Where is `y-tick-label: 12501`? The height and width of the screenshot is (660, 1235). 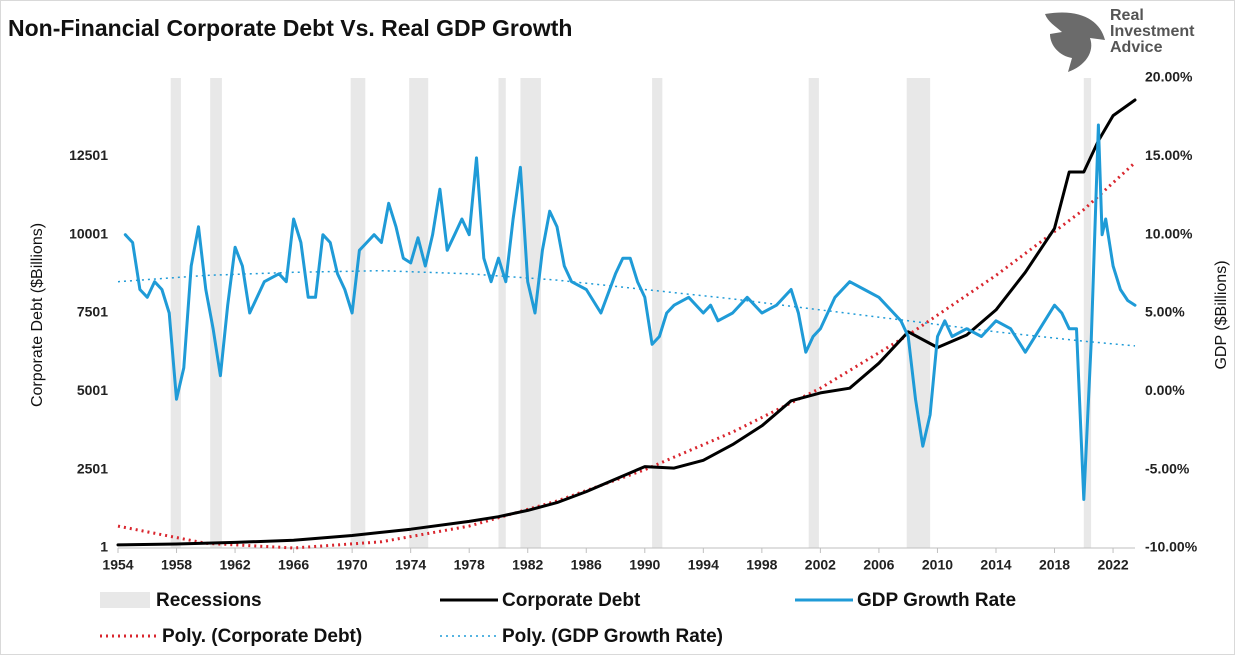
y-tick-label: 12501 is located at coordinates (88, 155).